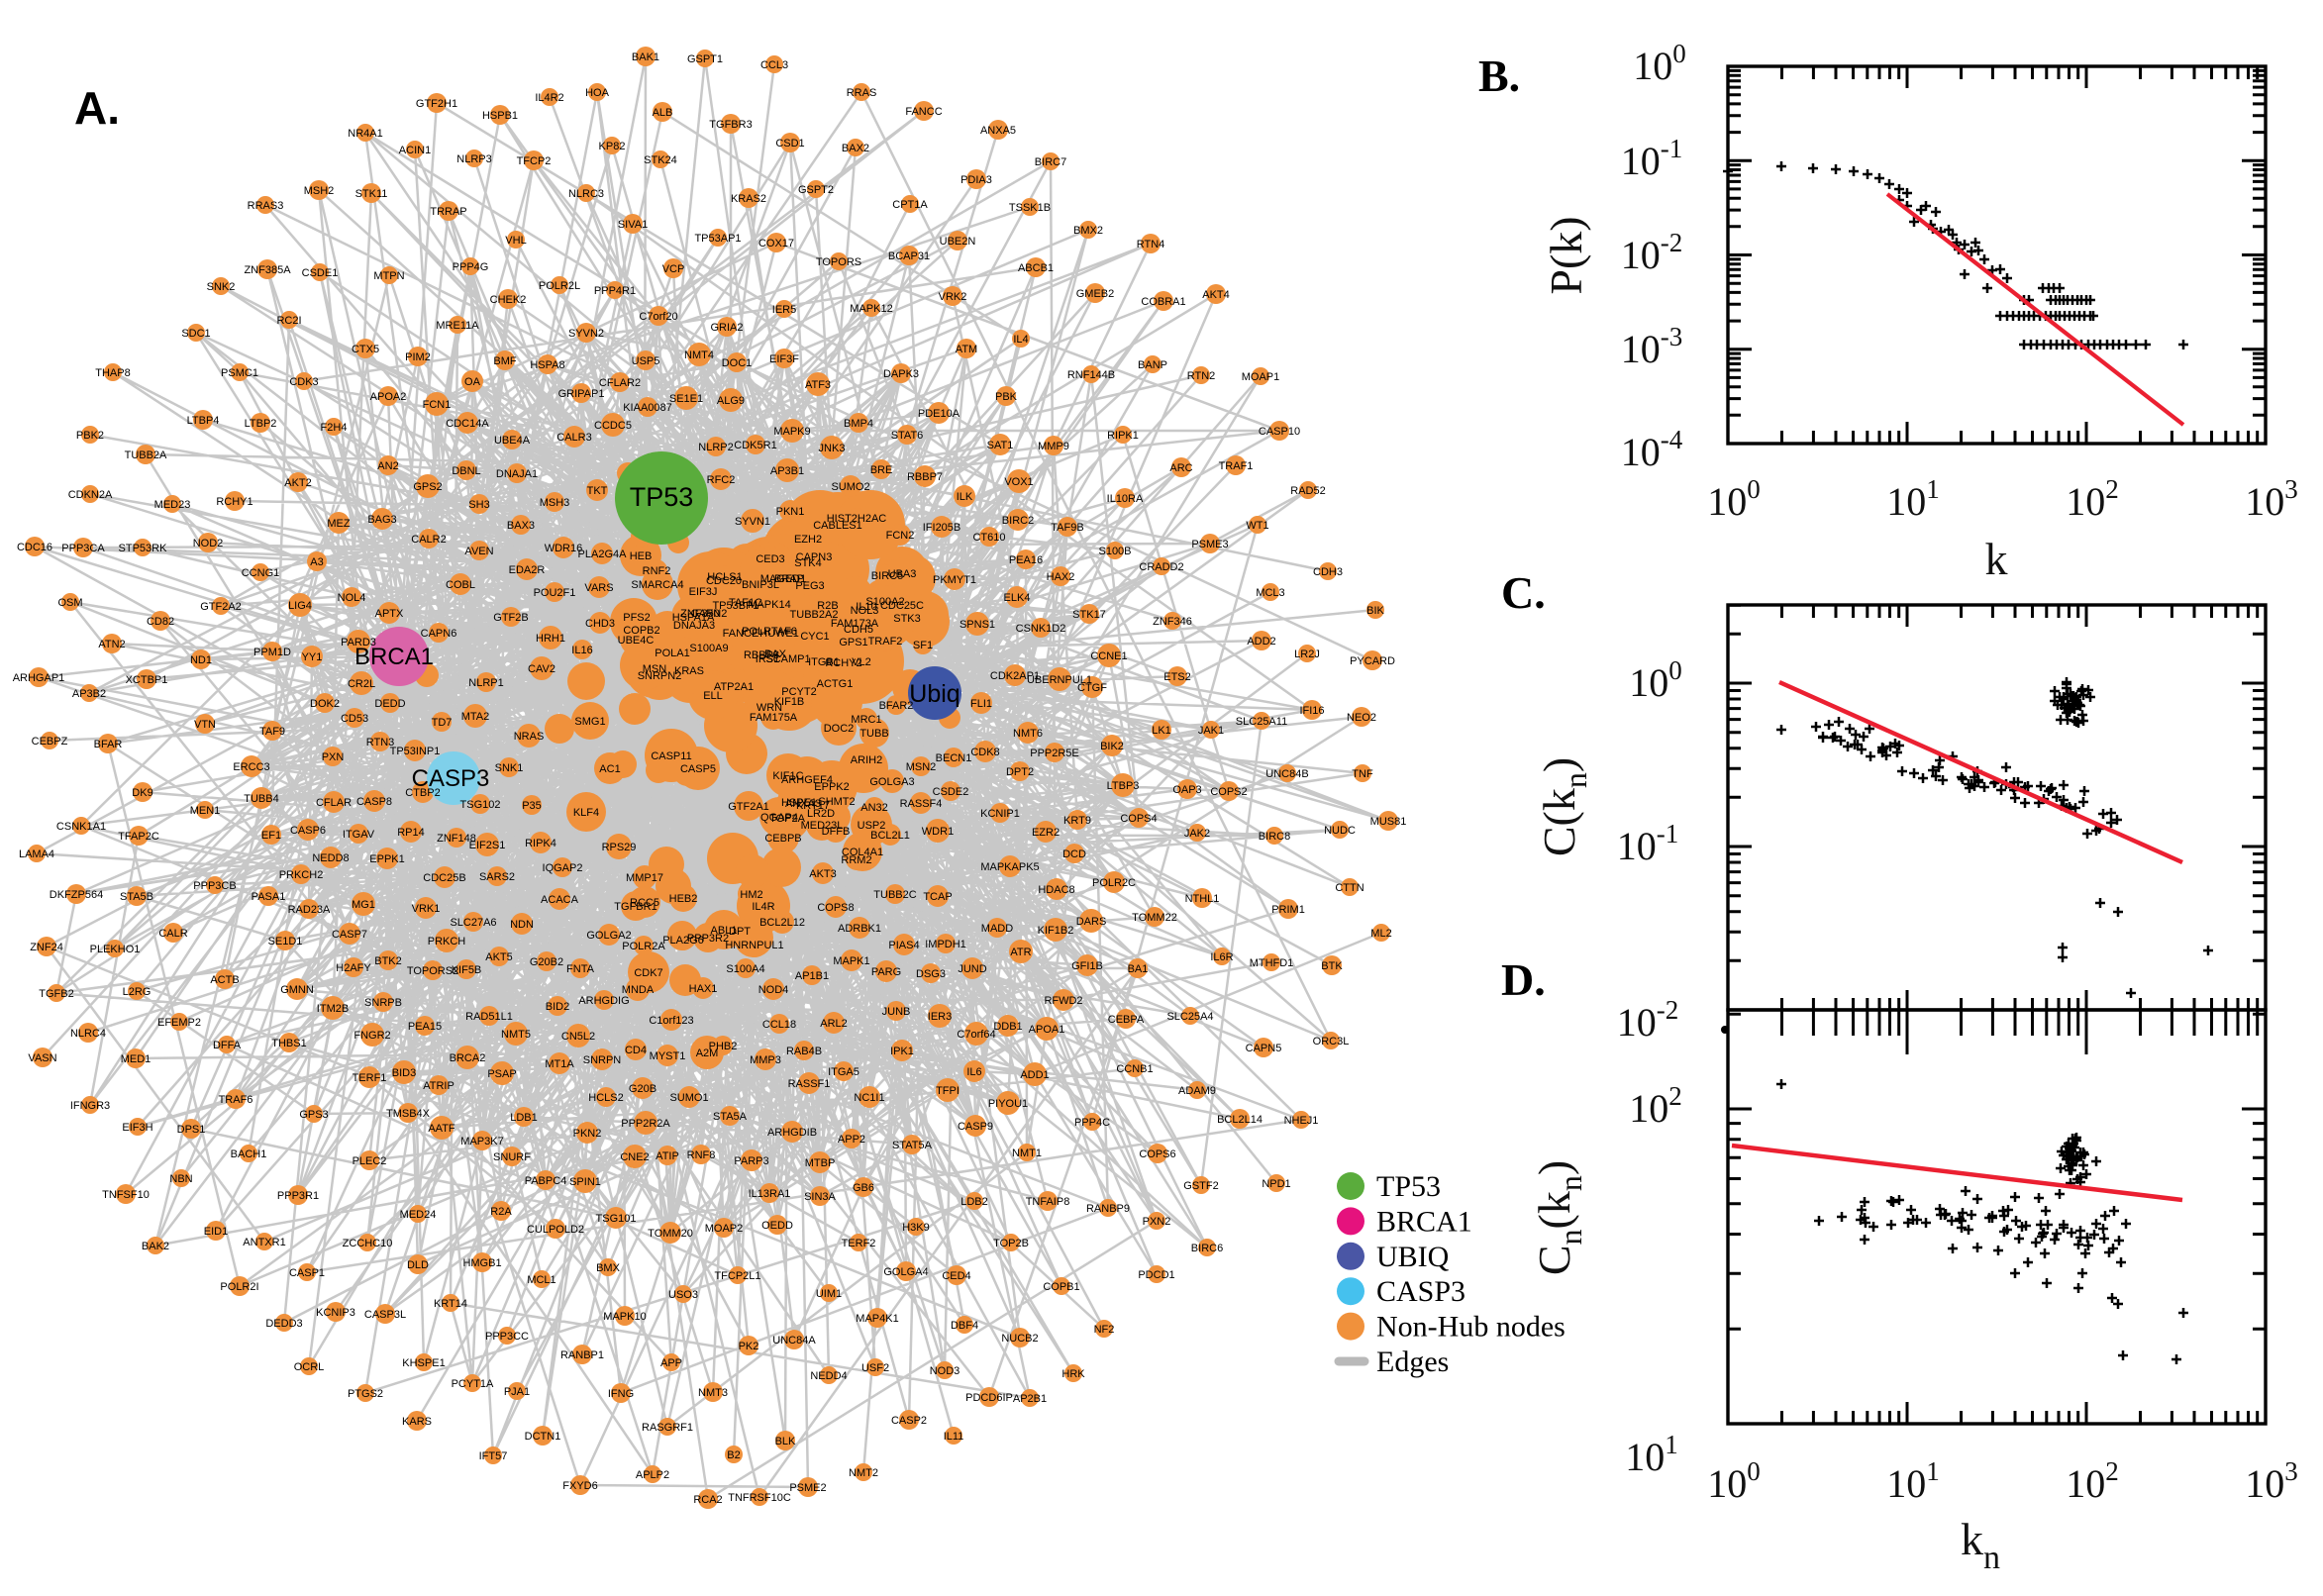 This screenshot has height=1596, width=2323. What do you see at coordinates (380, 742) in the screenshot?
I see `svg-text: RTN3` at bounding box center [380, 742].